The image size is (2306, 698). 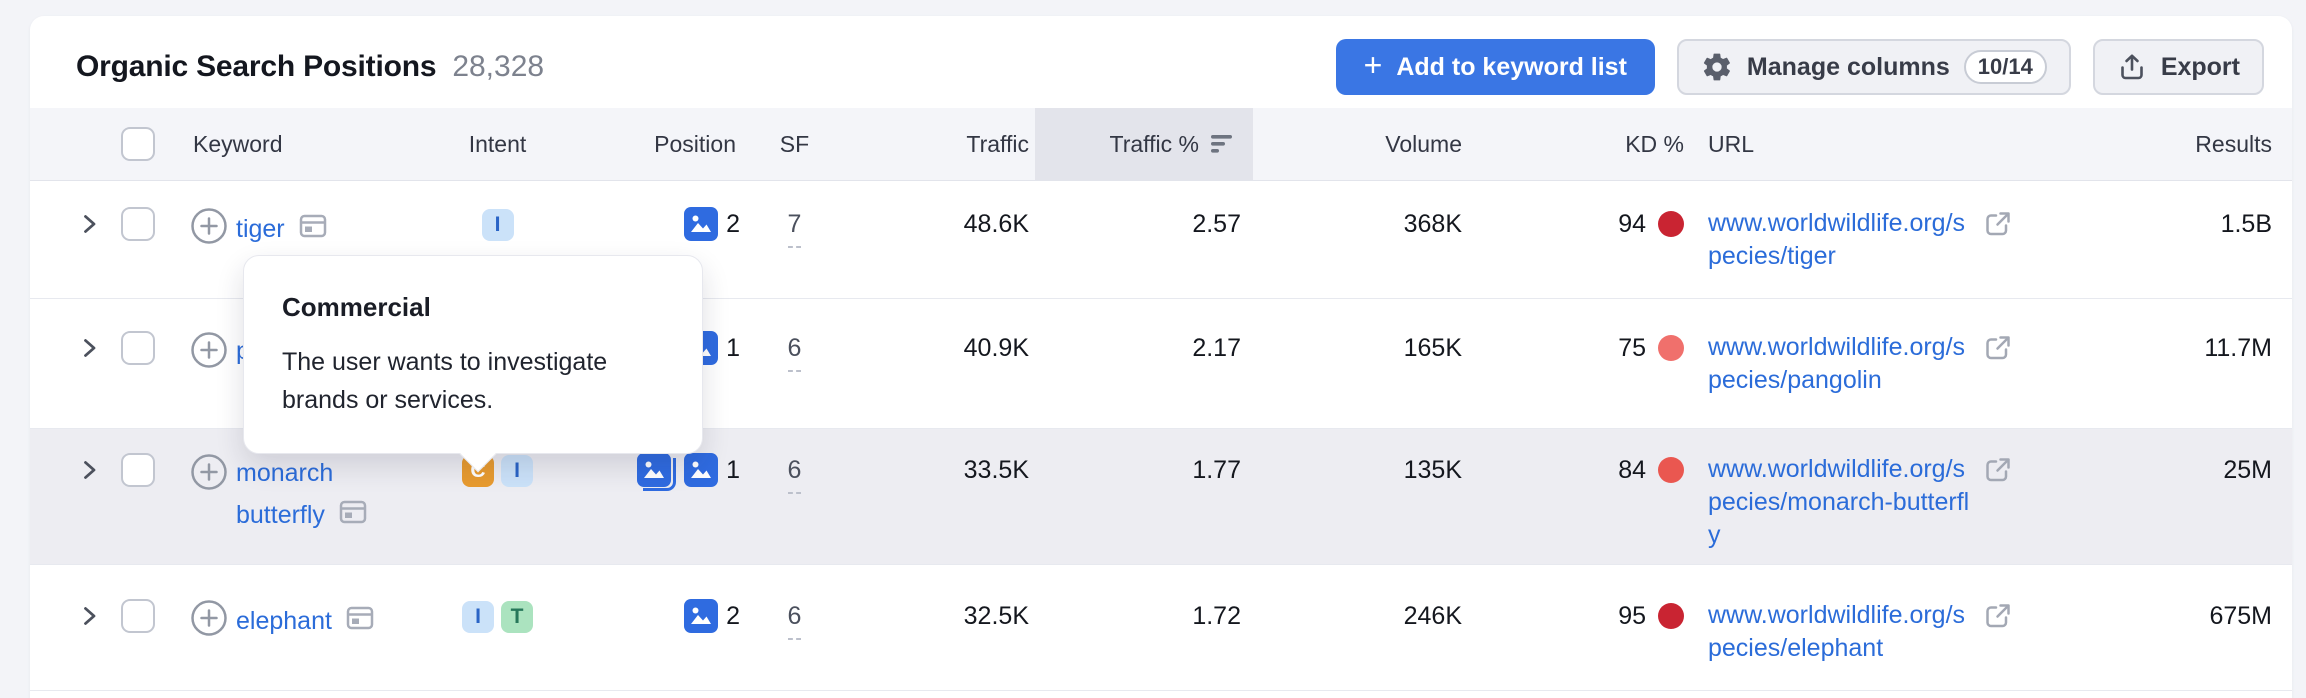 I want to click on image-pack-serp-feature-icon, so click(x=657, y=472).